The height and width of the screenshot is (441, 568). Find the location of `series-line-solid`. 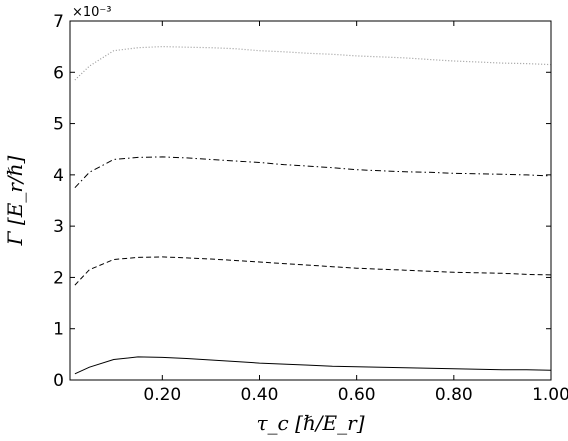

series-line-solid is located at coordinates (313, 365).